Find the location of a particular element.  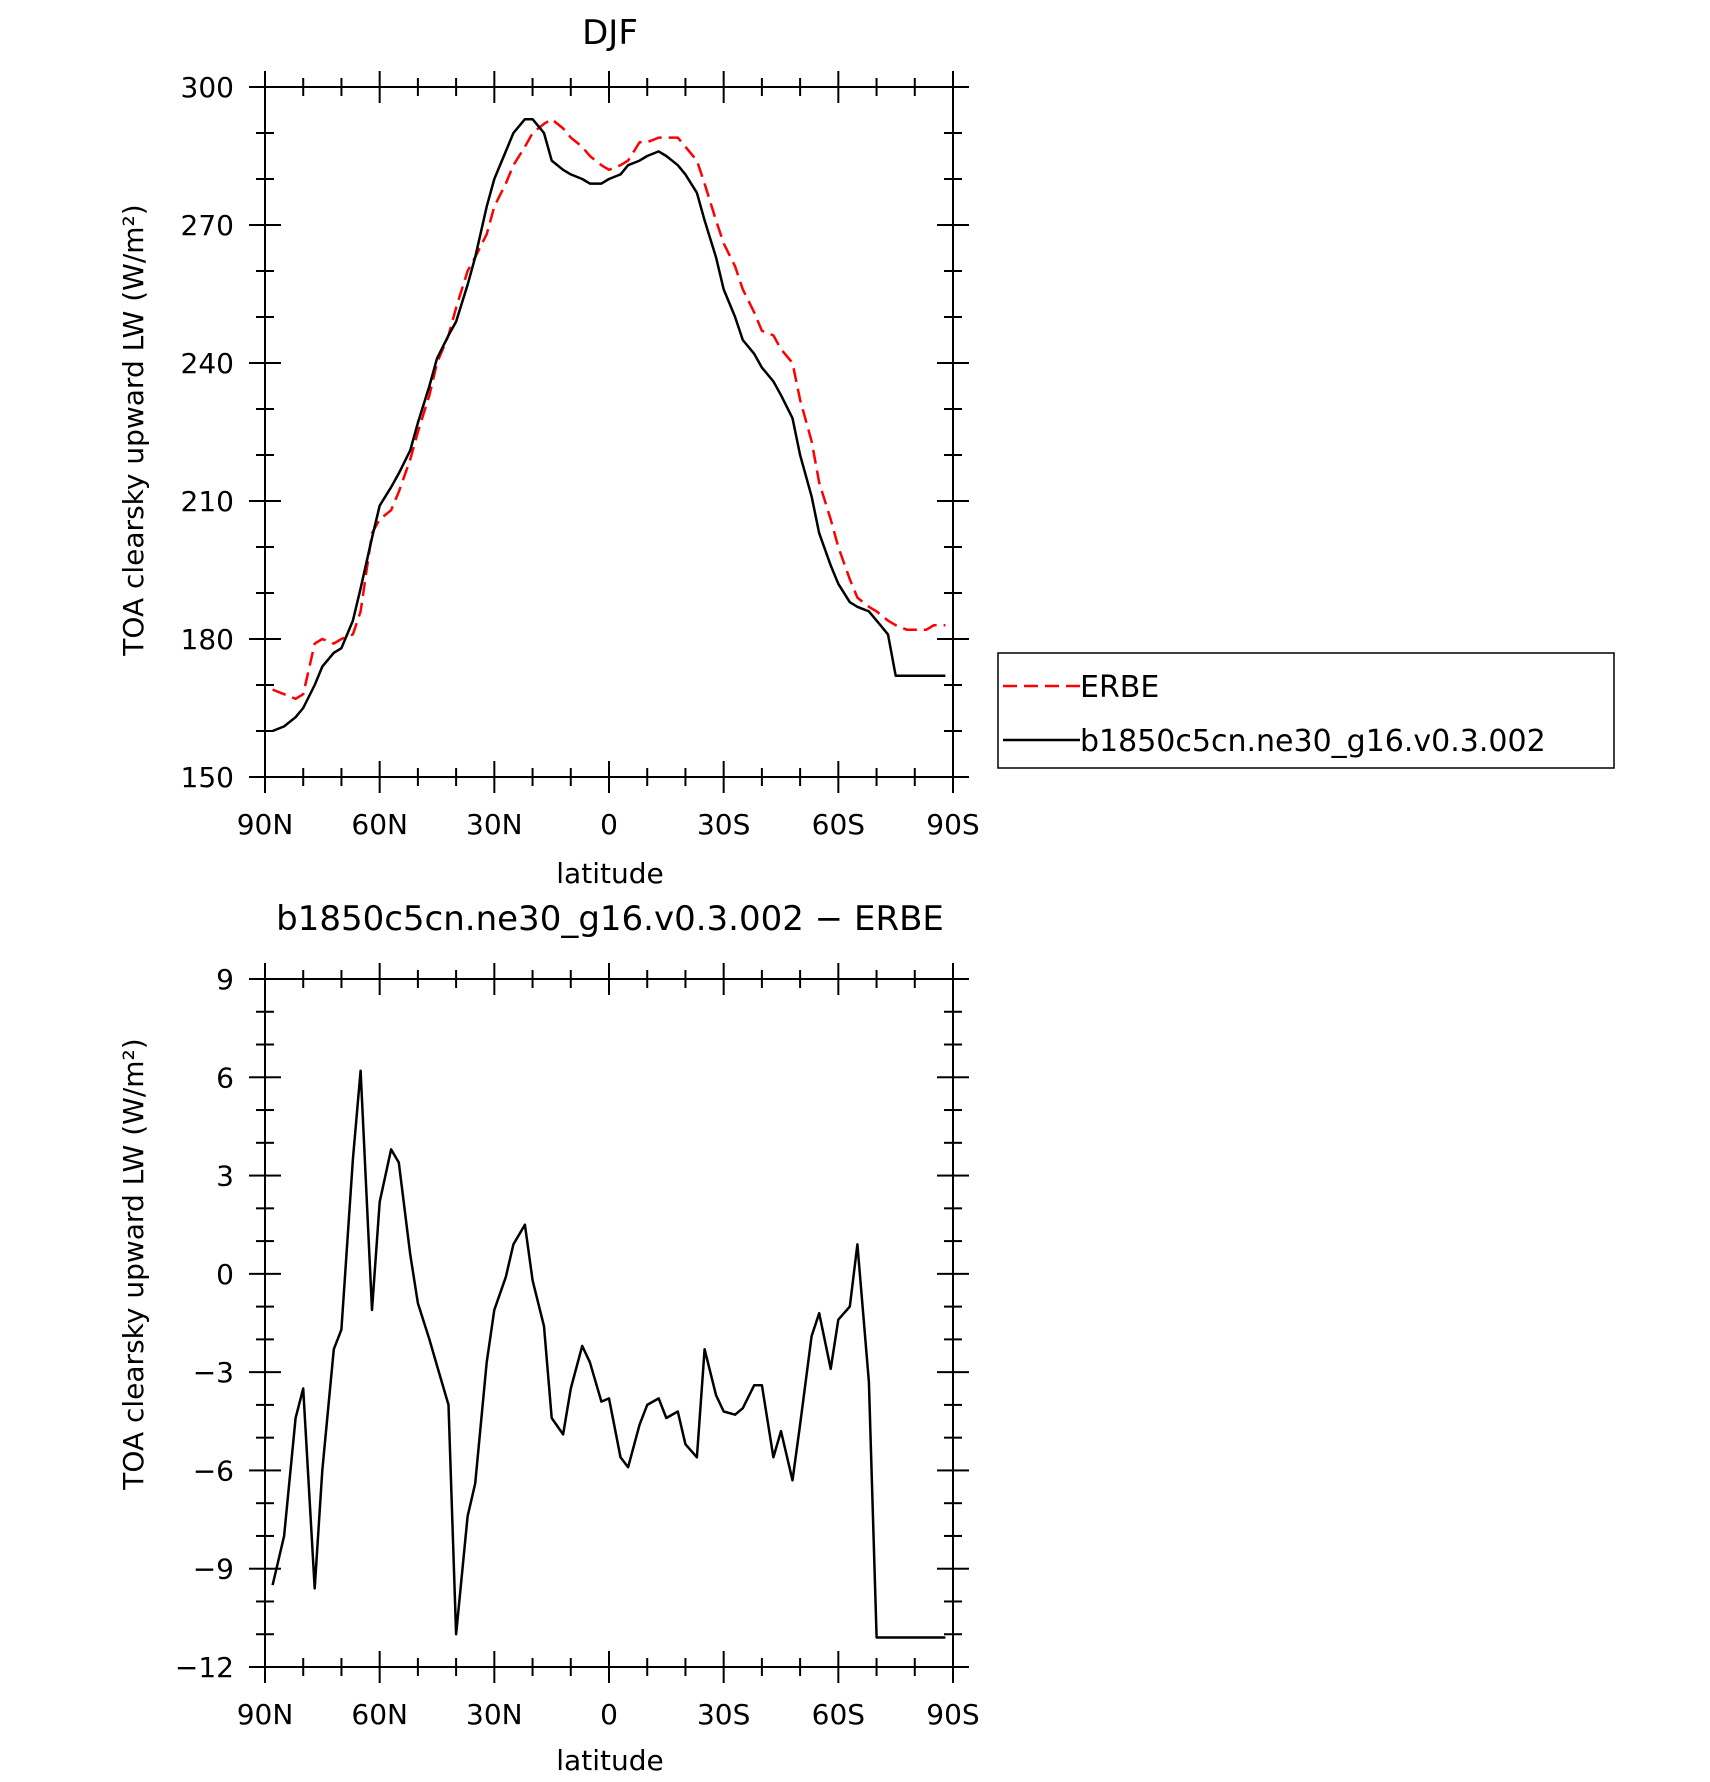

legend: ERBE b1850c5cn.ne30_g16.v0.3.002 is located at coordinates (1306, 710).